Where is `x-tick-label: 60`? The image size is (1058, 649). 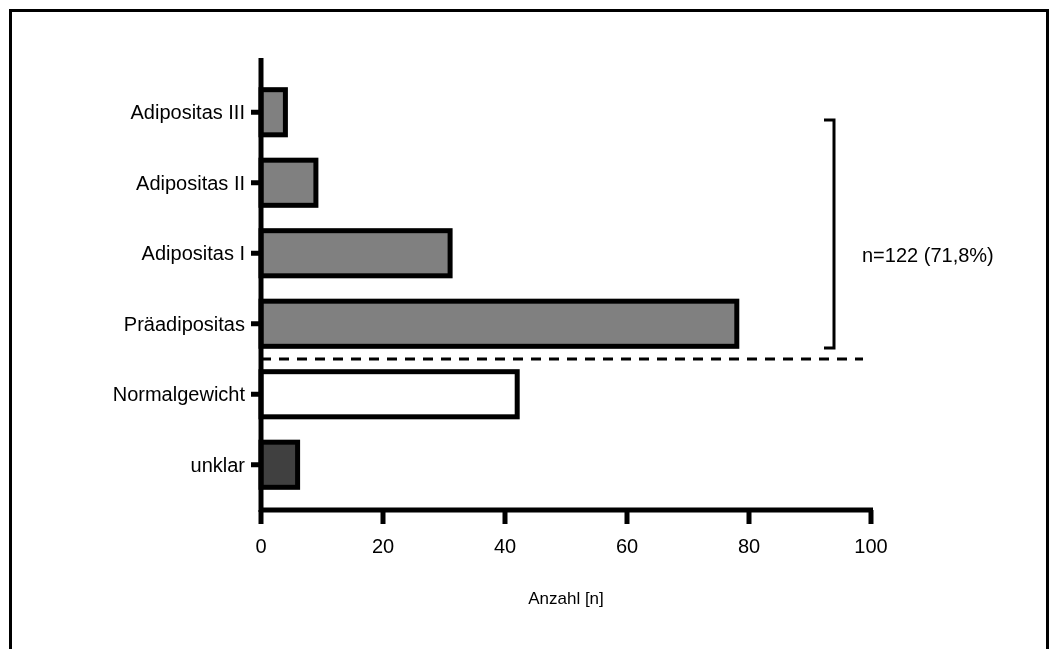 x-tick-label: 60 is located at coordinates (627, 546).